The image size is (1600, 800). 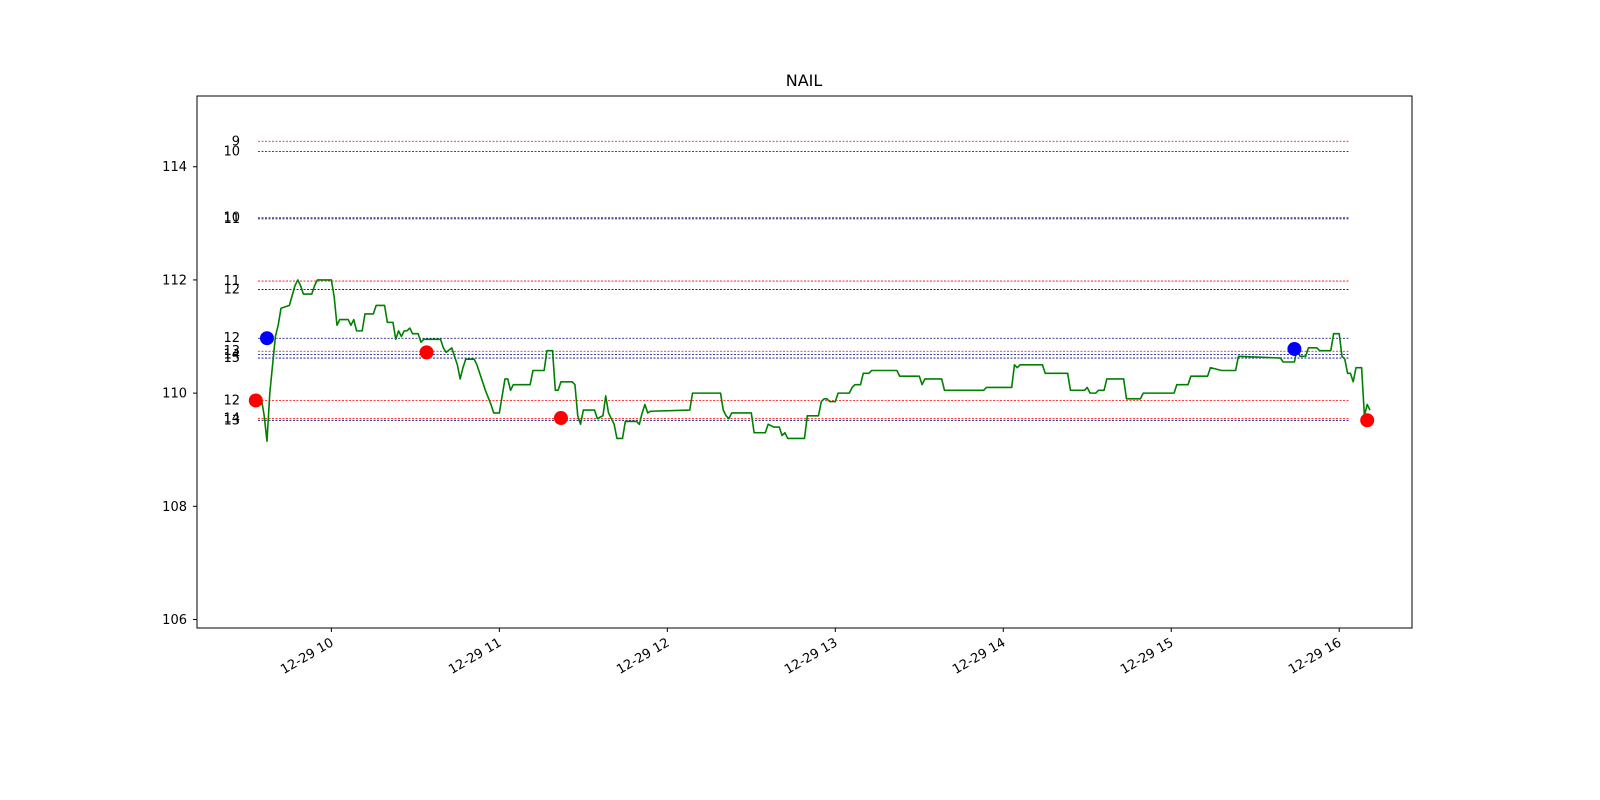 What do you see at coordinates (643, 656) in the screenshot?
I see `x-tick-label: 12-29 12` at bounding box center [643, 656].